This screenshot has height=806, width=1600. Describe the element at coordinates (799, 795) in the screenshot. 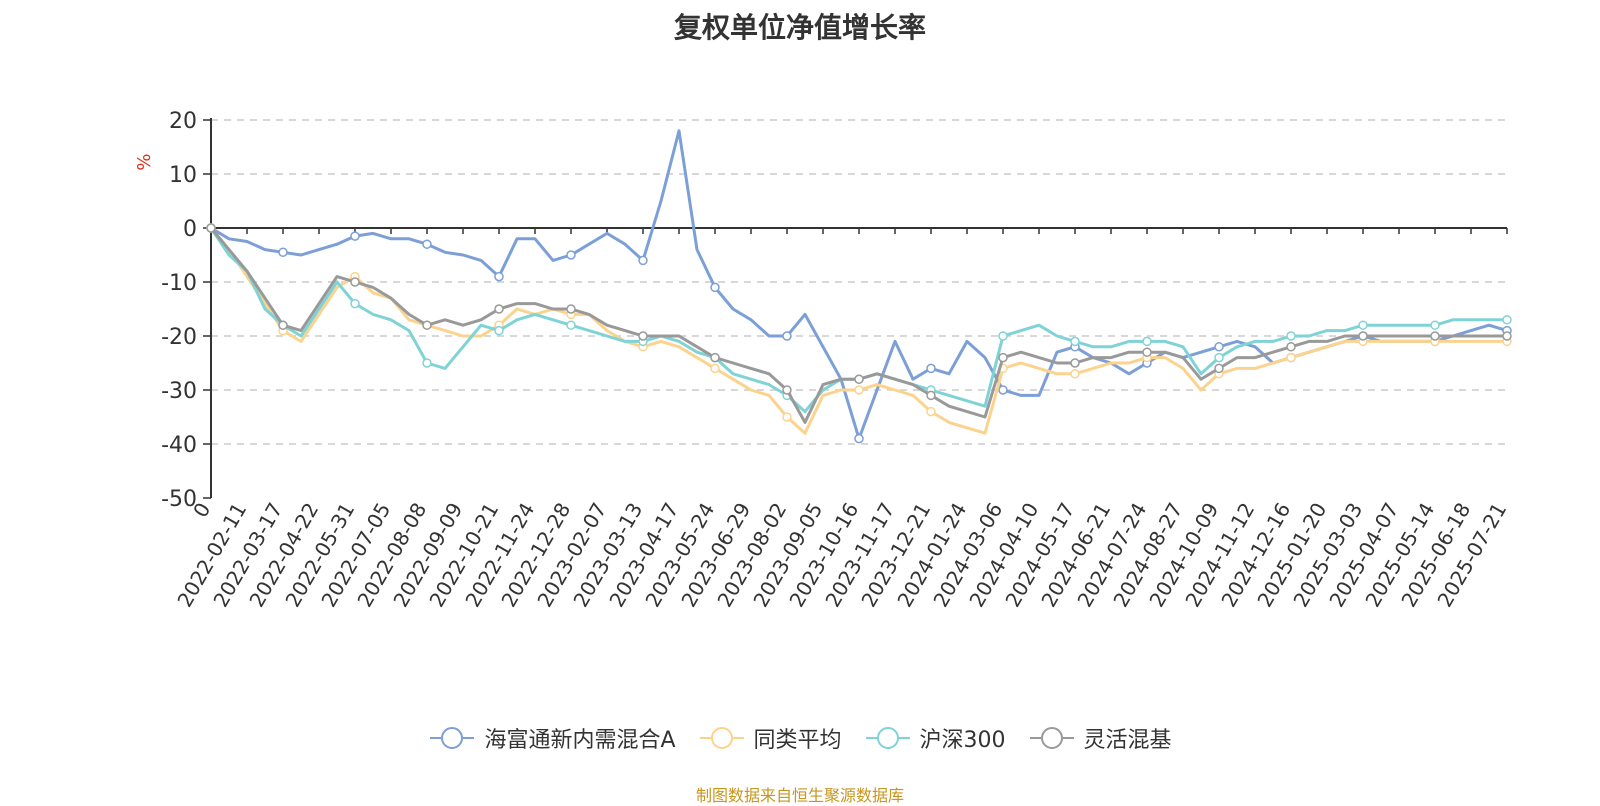

I see `source-note: 制图数据来自恒生聚源数据库` at that location.